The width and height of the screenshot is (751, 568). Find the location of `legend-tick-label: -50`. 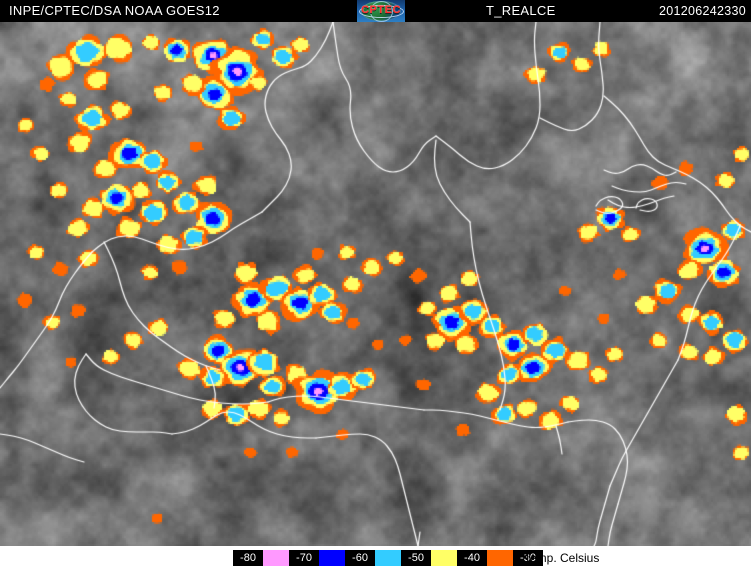

legend-tick-label: -50 is located at coordinates (416, 558).